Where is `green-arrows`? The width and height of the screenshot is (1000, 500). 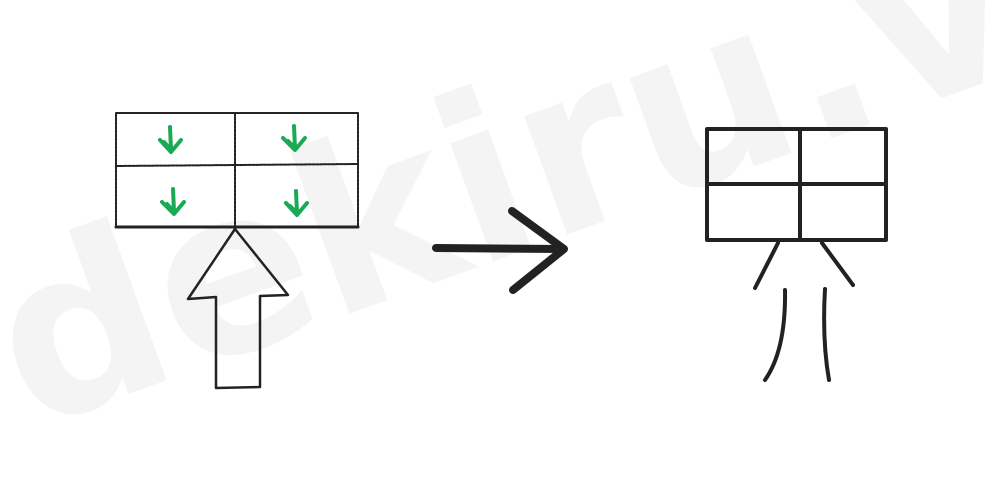
green-arrows is located at coordinates (233, 170).